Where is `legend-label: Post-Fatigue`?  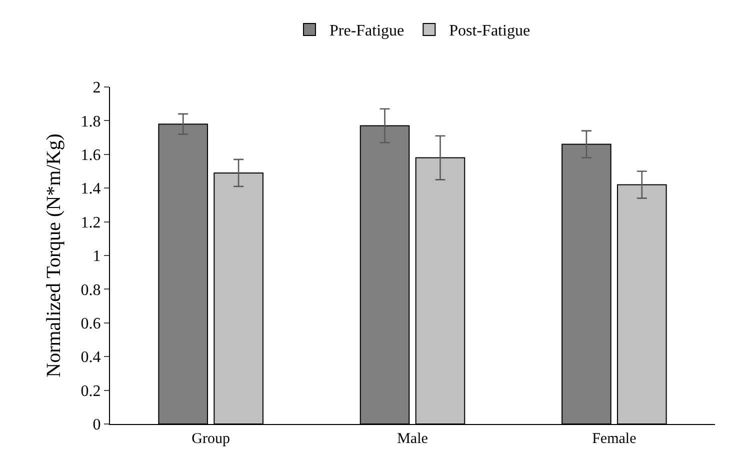 legend-label: Post-Fatigue is located at coordinates (489, 31).